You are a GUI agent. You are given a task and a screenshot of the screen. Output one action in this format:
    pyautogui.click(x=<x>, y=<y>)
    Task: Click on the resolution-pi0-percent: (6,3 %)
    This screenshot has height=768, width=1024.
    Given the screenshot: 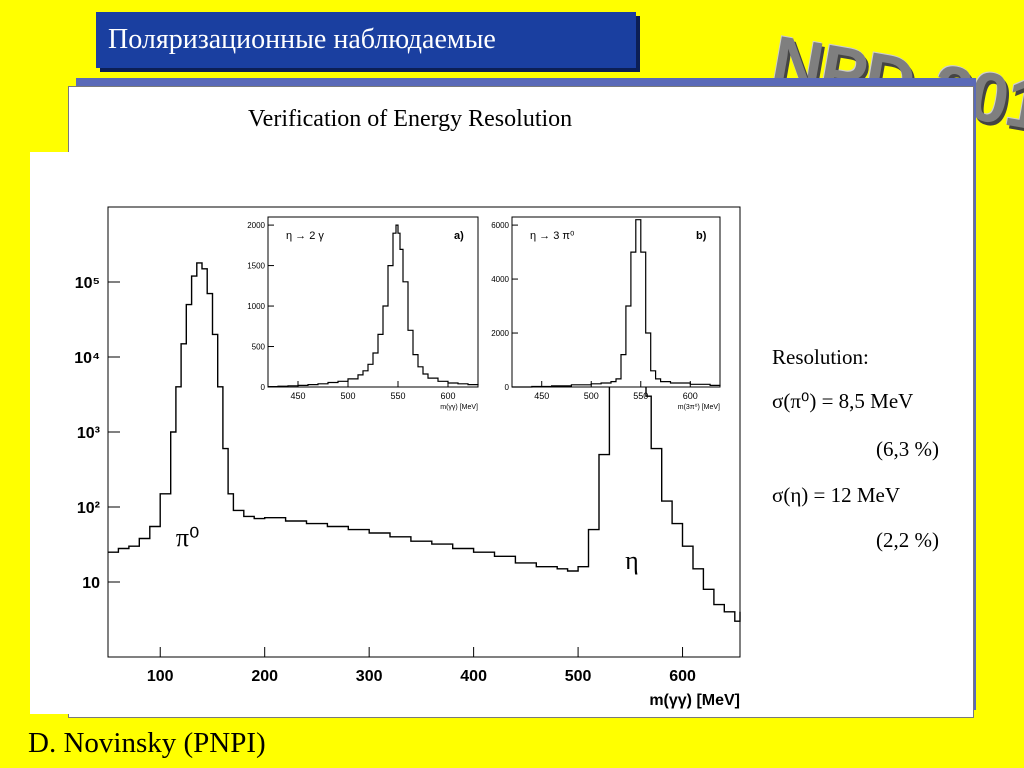 What is the action you would take?
    pyautogui.click(x=907, y=449)
    